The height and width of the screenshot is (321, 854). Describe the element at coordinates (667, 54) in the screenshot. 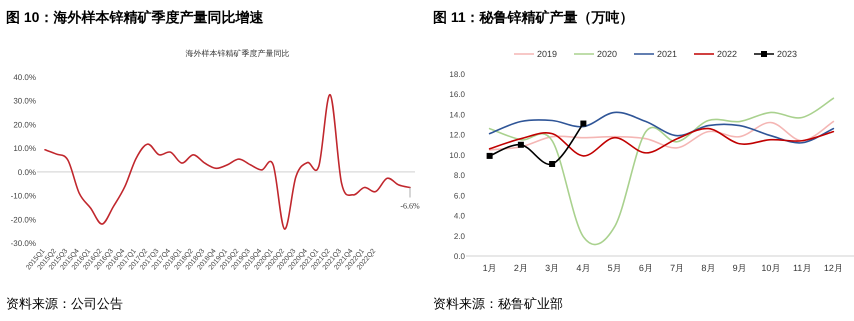

I see `legend-label: 2021` at that location.